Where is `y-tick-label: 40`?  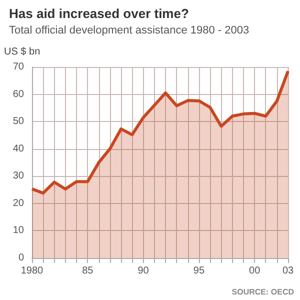
y-tick-label: 40 is located at coordinates (18, 148).